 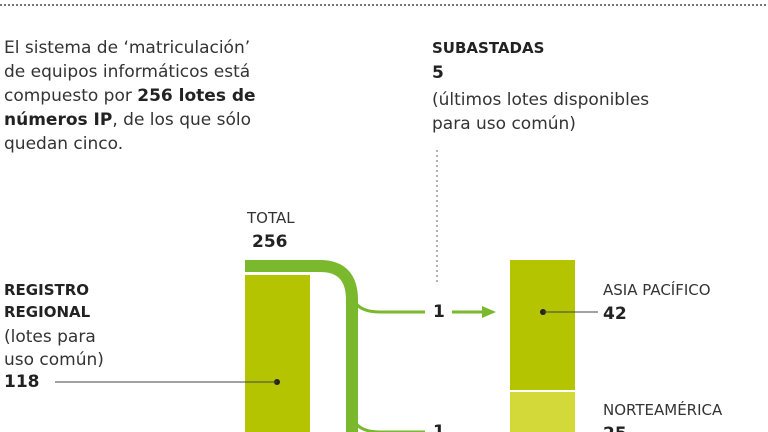 I want to click on intro-line: números IP, de los que sólo, so click(x=127, y=120).